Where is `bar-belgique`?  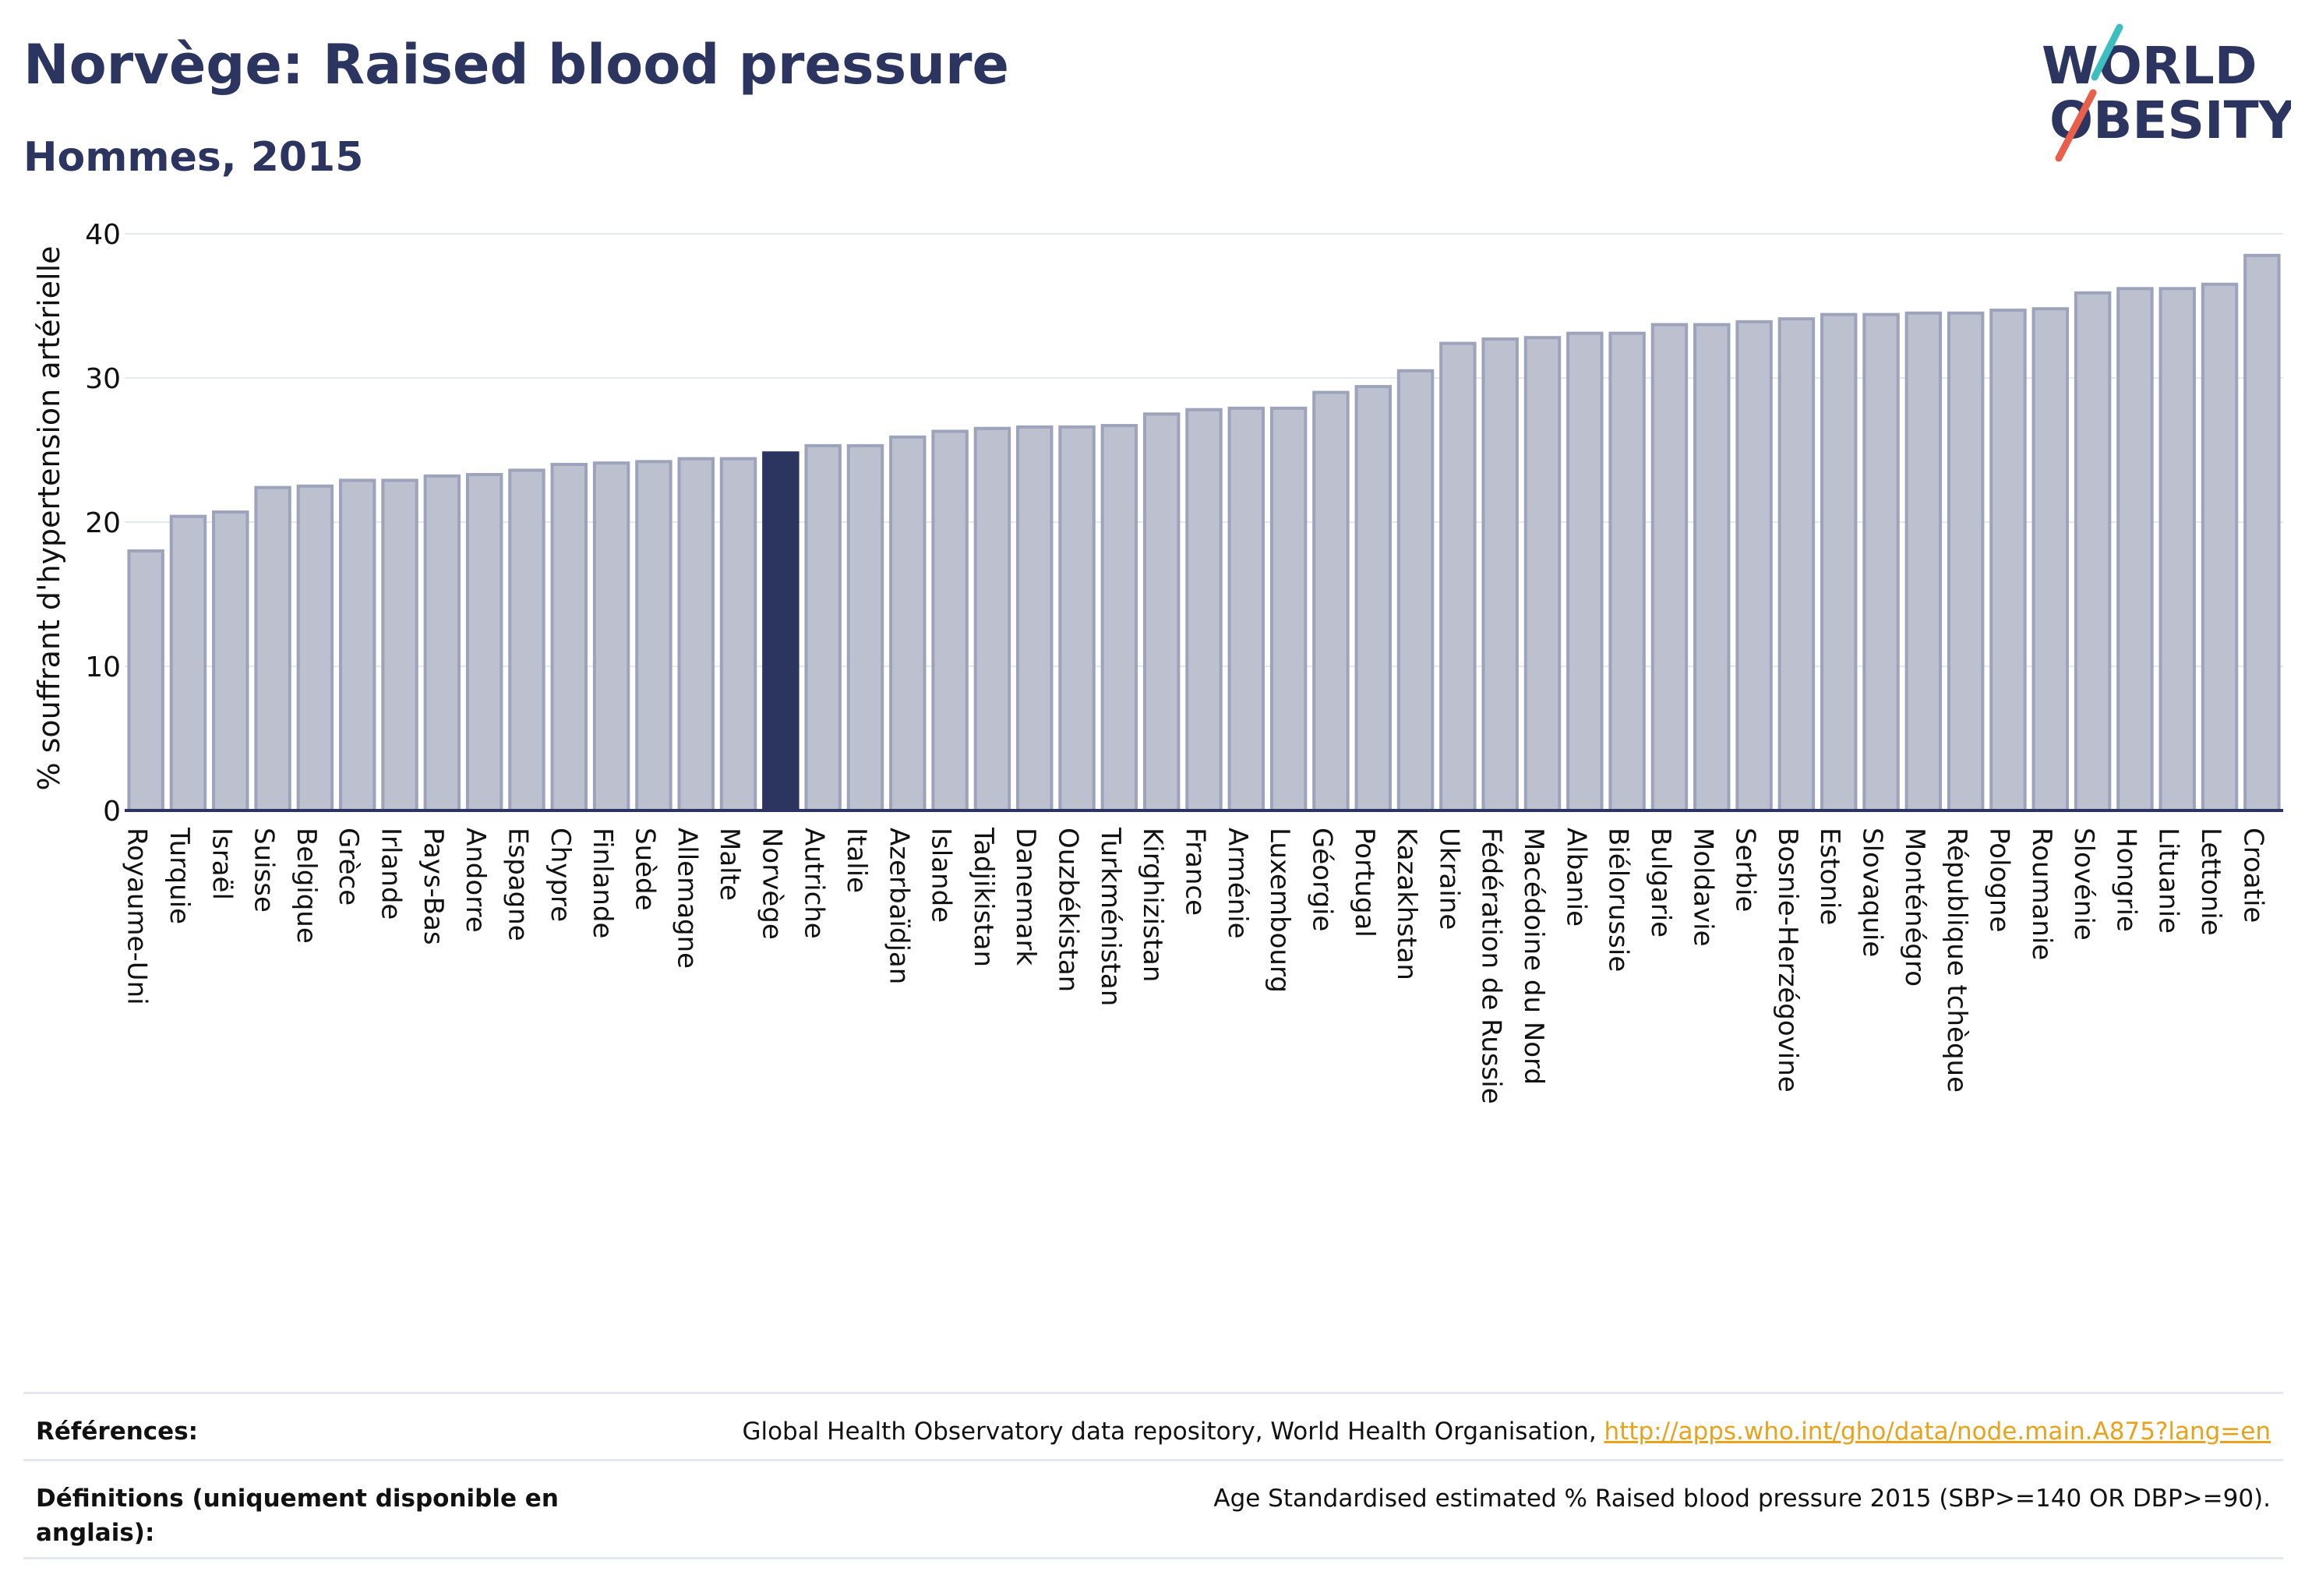
bar-belgique is located at coordinates (315, 648).